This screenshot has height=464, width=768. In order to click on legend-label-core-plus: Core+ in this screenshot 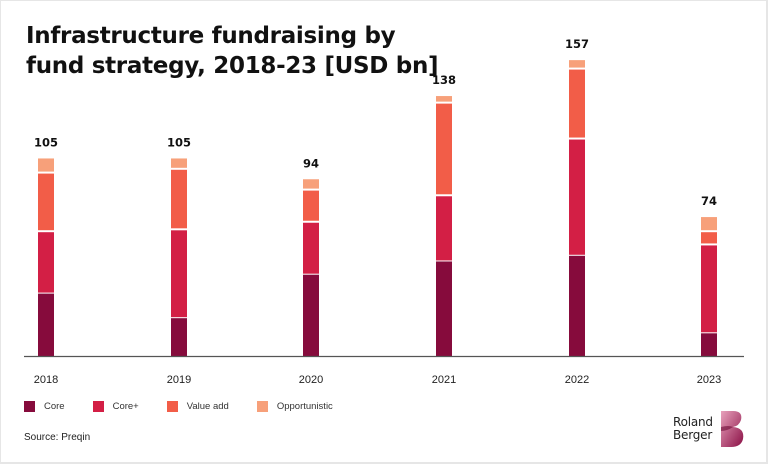, I will do `click(125, 406)`.